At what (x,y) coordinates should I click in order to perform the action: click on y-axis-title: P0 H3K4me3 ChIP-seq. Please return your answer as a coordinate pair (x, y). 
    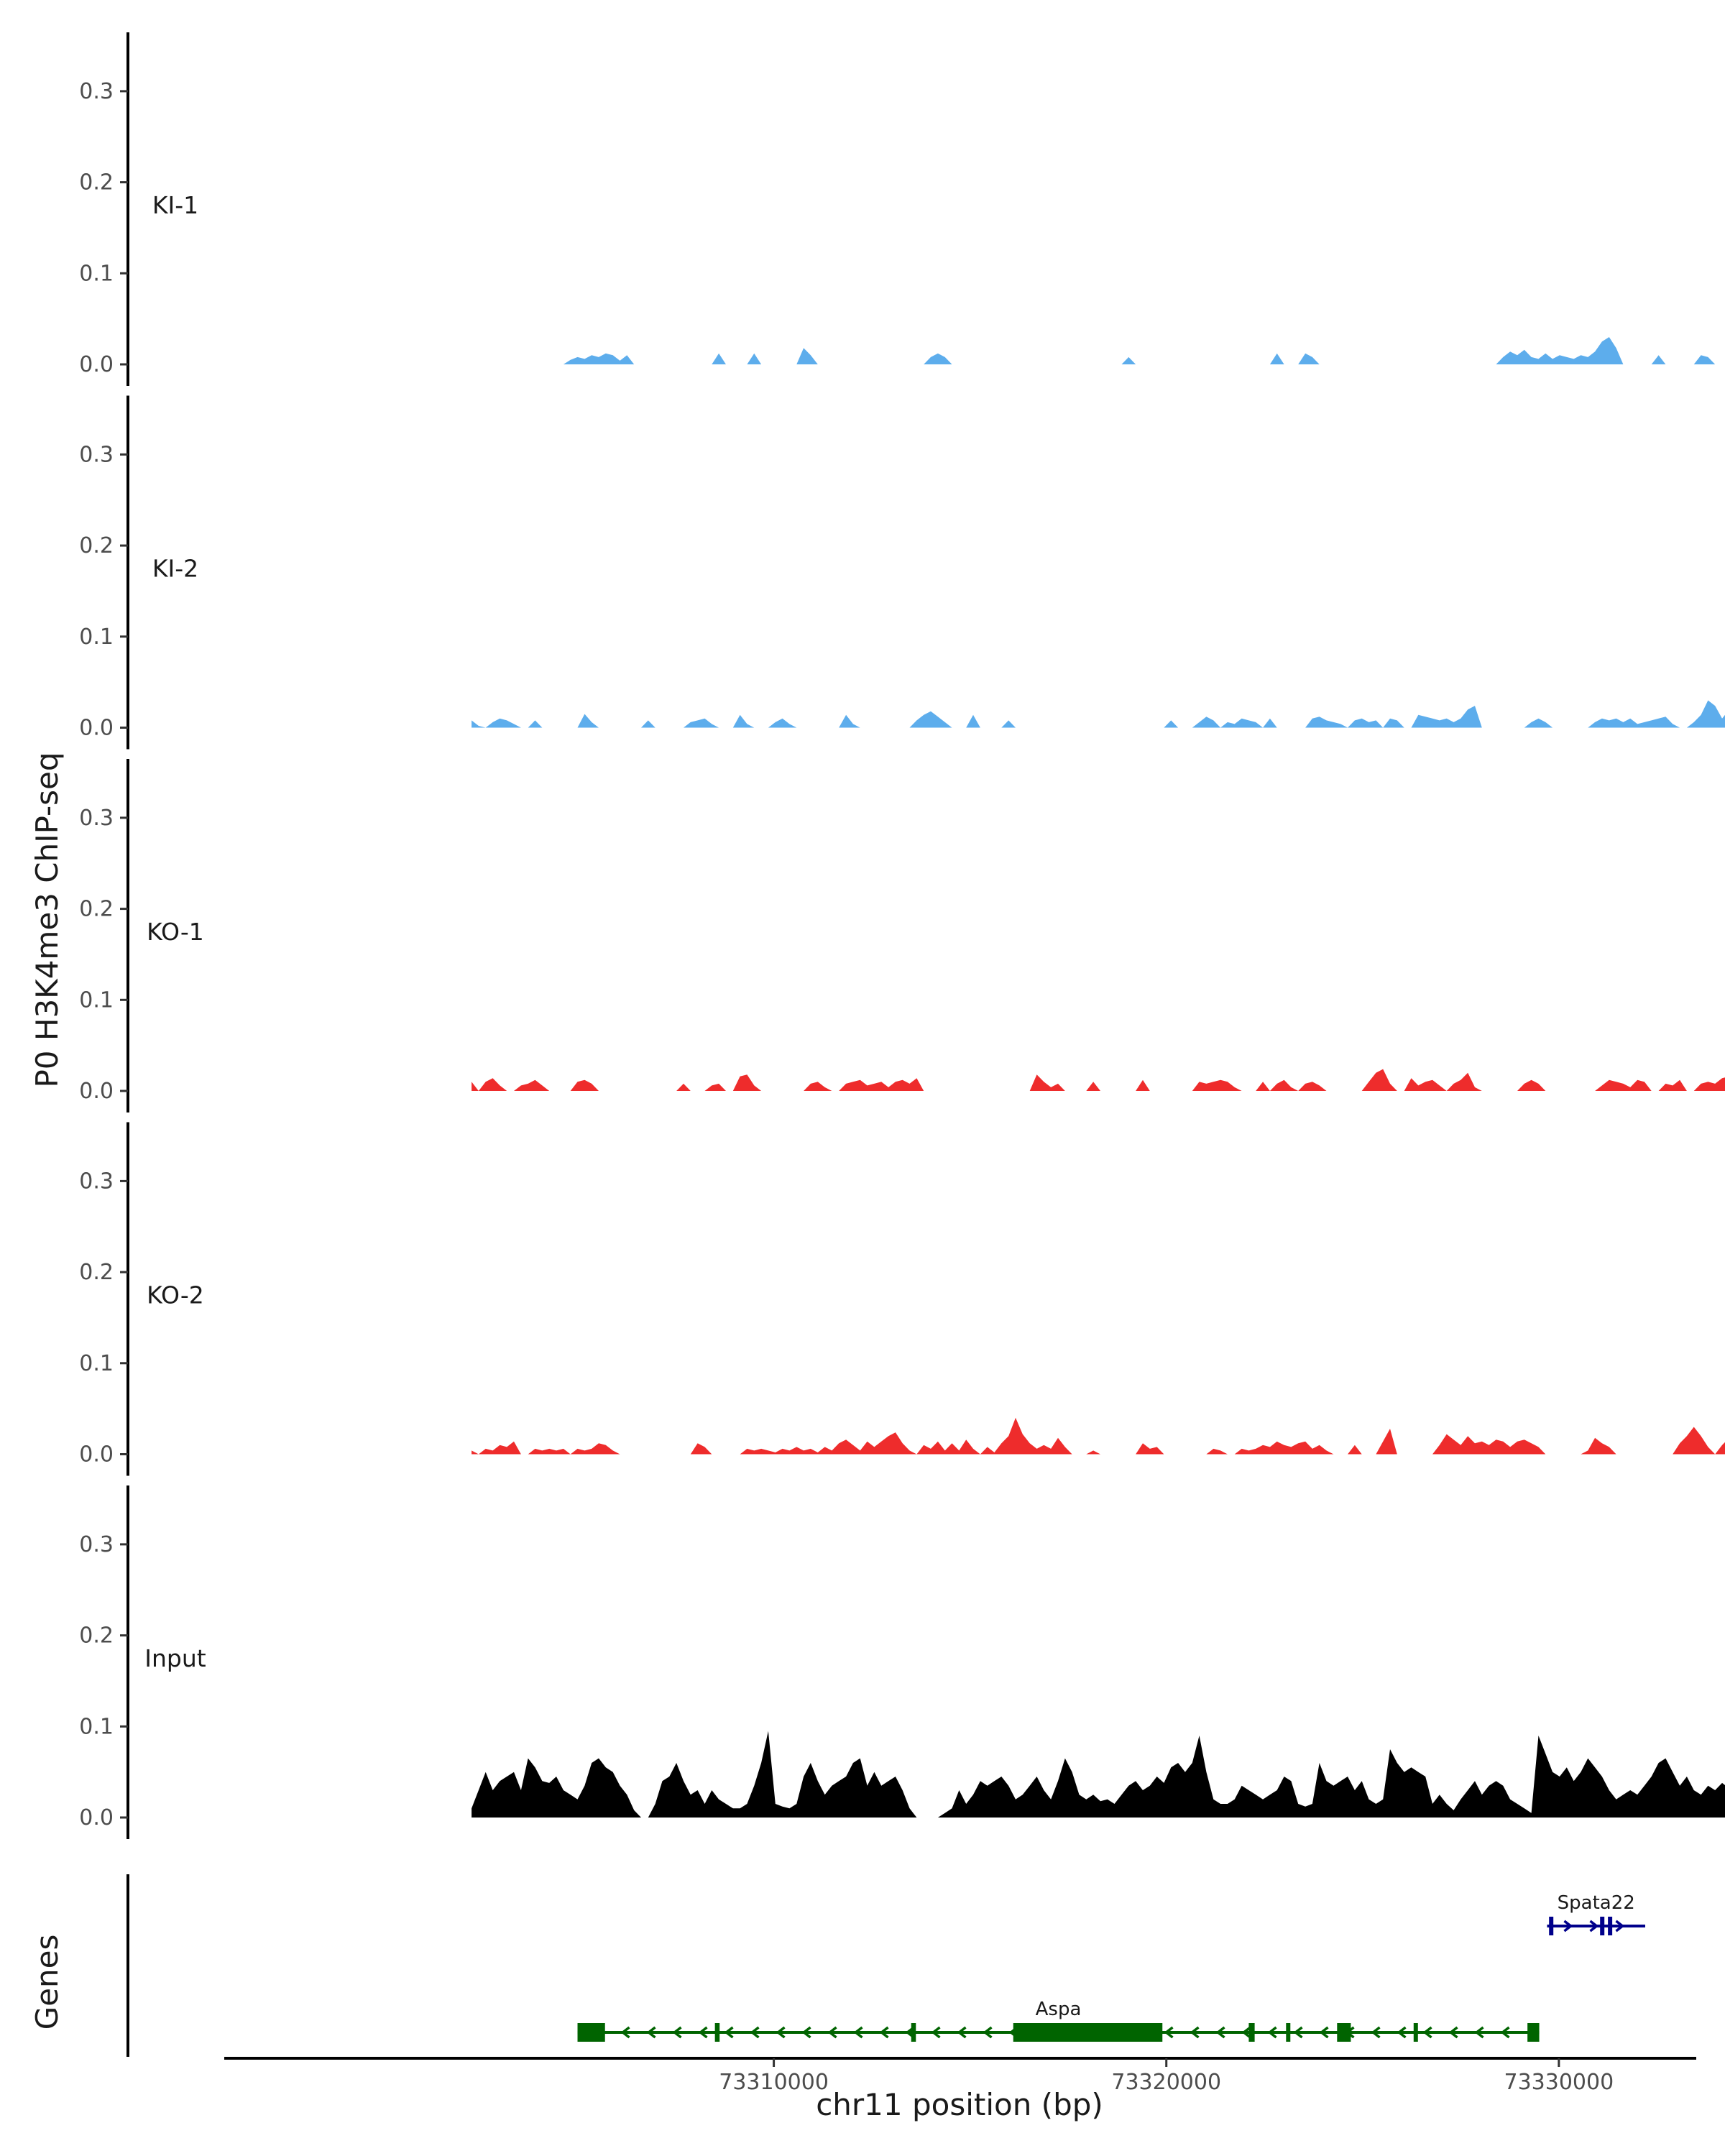
    Looking at the image, I should click on (47, 920).